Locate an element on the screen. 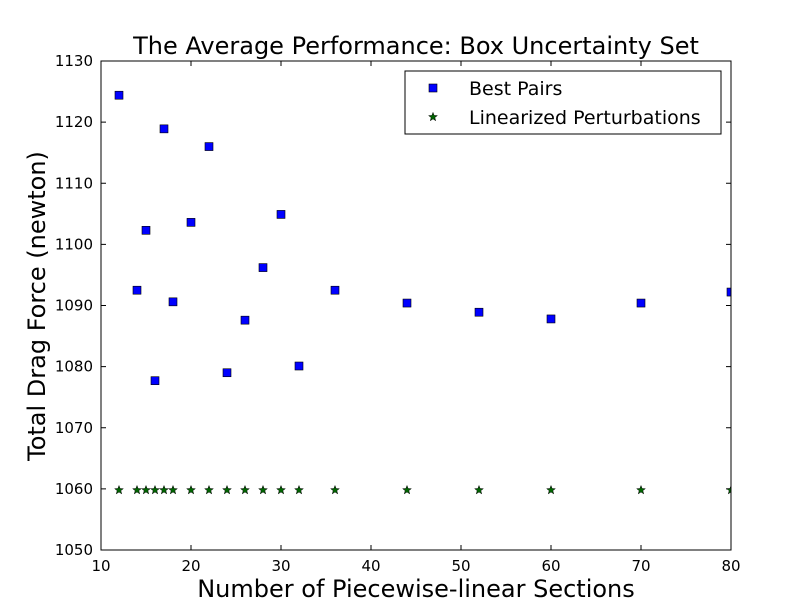 The height and width of the screenshot is (612, 812). legend-box is located at coordinates (563, 102).